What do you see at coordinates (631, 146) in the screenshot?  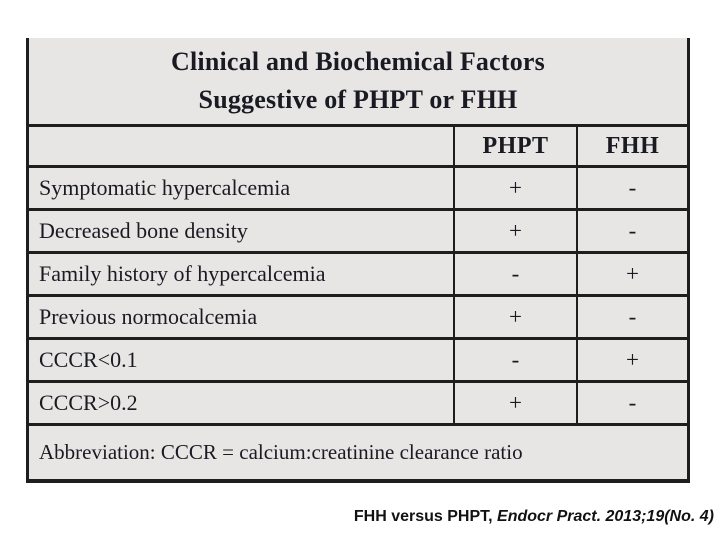 I see `header-fhh-cell: FHH` at bounding box center [631, 146].